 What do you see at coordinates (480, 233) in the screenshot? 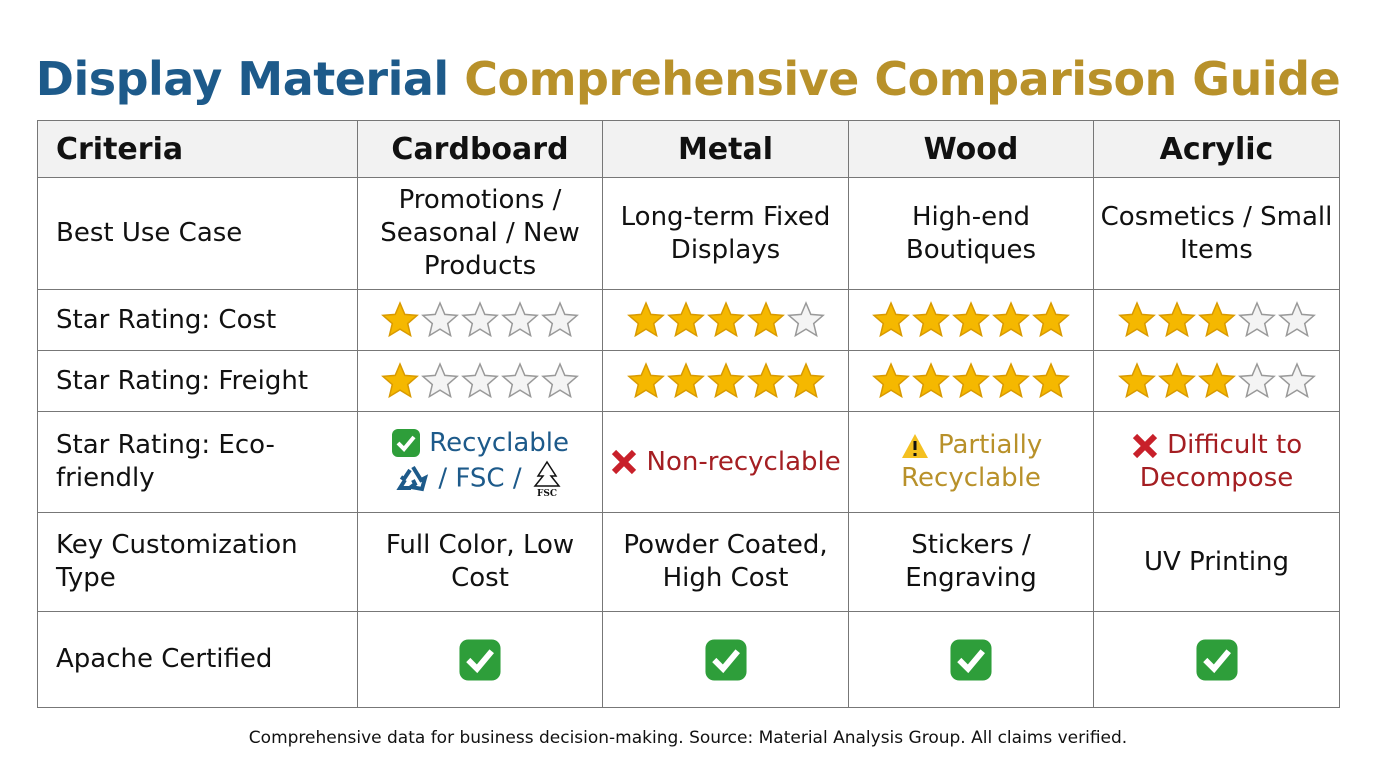
I see `cell: Promotions / Seasonal / New Products` at bounding box center [480, 233].